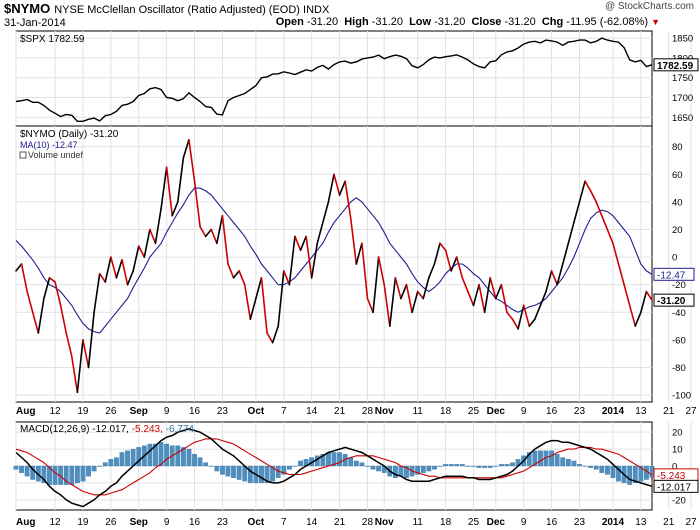 The width and height of the screenshot is (700, 530). What do you see at coordinates (420, 22) in the screenshot?
I see `low-label: Low` at bounding box center [420, 22].